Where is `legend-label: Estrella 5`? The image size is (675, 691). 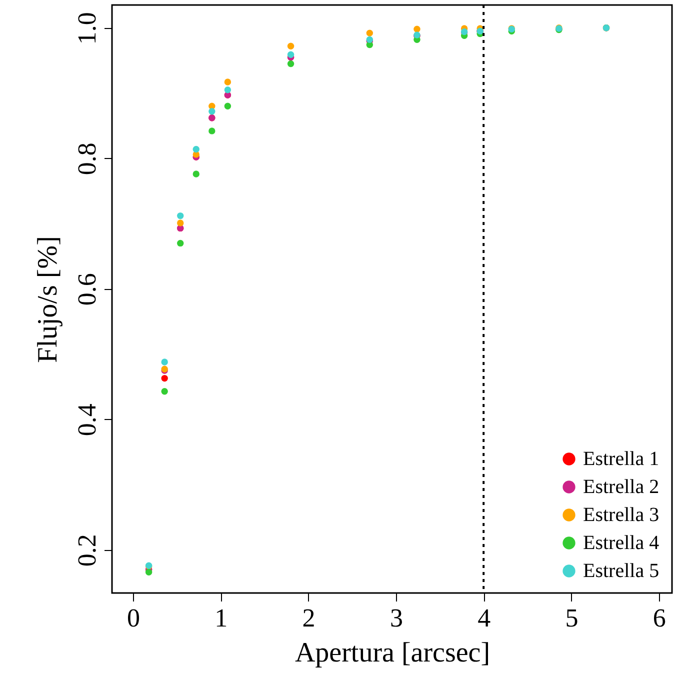
legend-label: Estrella 5 is located at coordinates (621, 571).